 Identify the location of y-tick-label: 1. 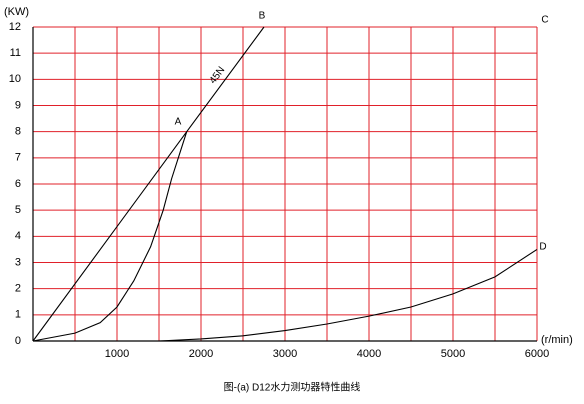
(18, 315).